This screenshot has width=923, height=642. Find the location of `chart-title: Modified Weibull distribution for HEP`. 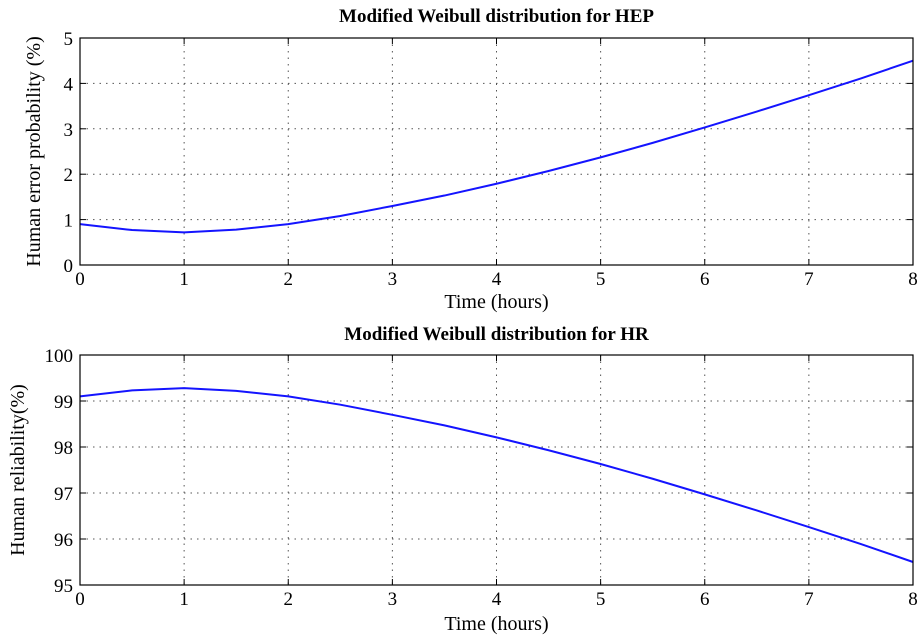

chart-title: Modified Weibull distribution for HEP is located at coordinates (496, 16).